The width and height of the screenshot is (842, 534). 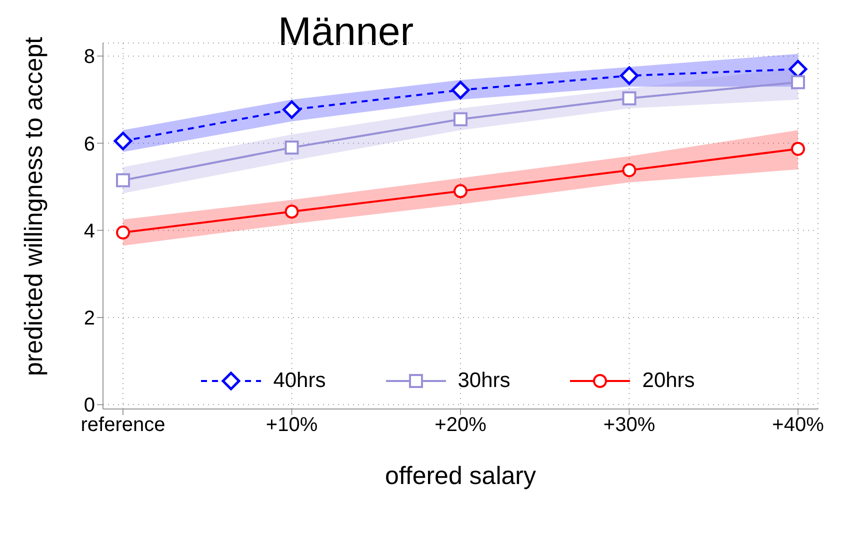 What do you see at coordinates (89, 405) in the screenshot?
I see `y-tick-label: 0` at bounding box center [89, 405].